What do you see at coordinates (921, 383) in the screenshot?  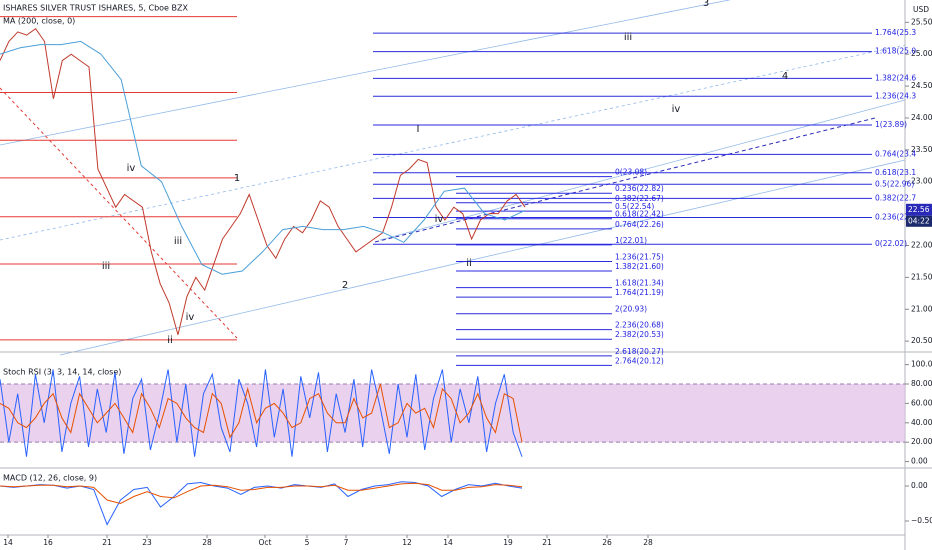 I see `y-tick-label: 80.00` at bounding box center [921, 383].